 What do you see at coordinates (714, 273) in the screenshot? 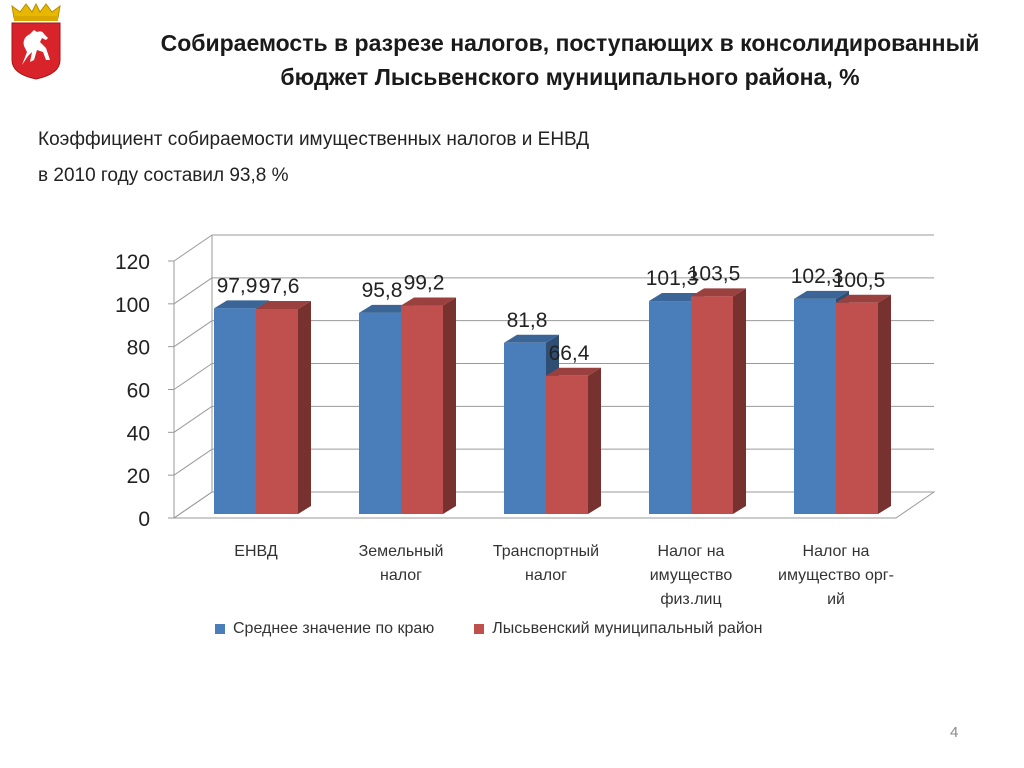
I see `data-label: 103,5` at bounding box center [714, 273].